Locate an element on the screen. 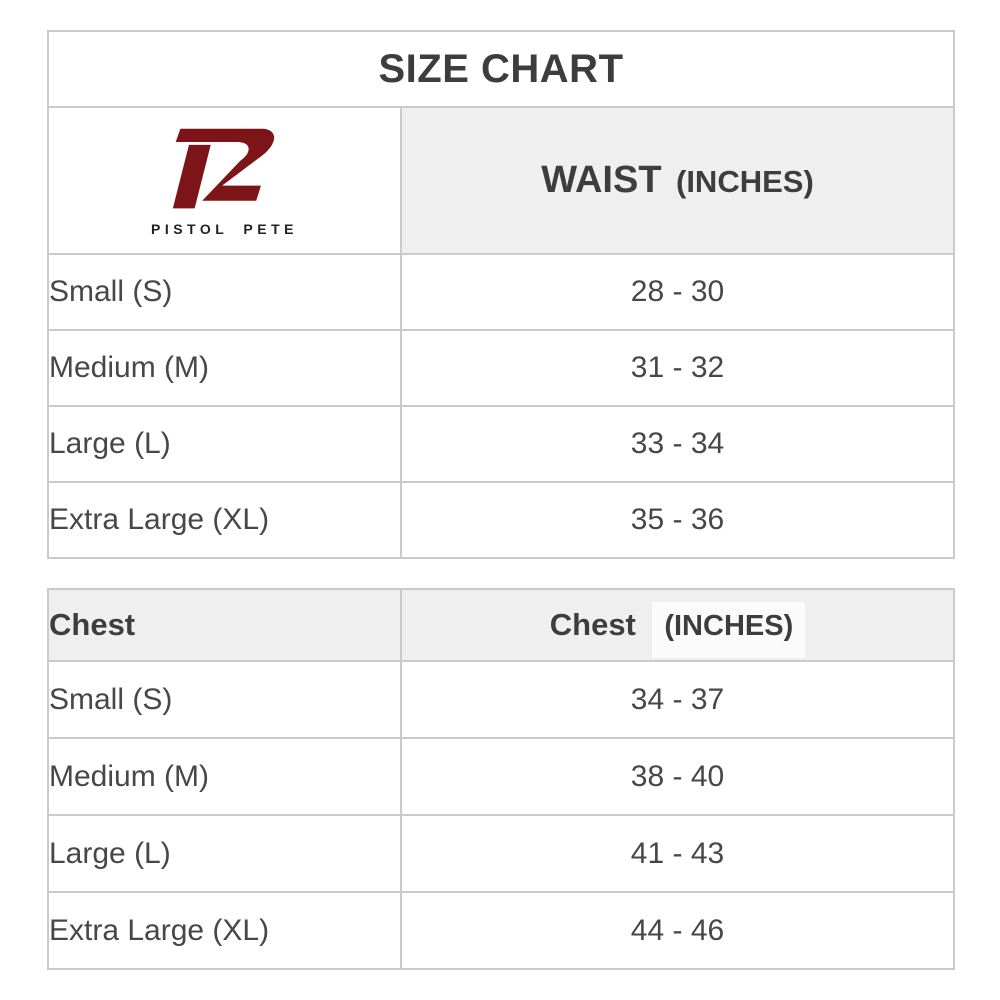  size-chart-title-row: SIZE CHART is located at coordinates (501, 69).